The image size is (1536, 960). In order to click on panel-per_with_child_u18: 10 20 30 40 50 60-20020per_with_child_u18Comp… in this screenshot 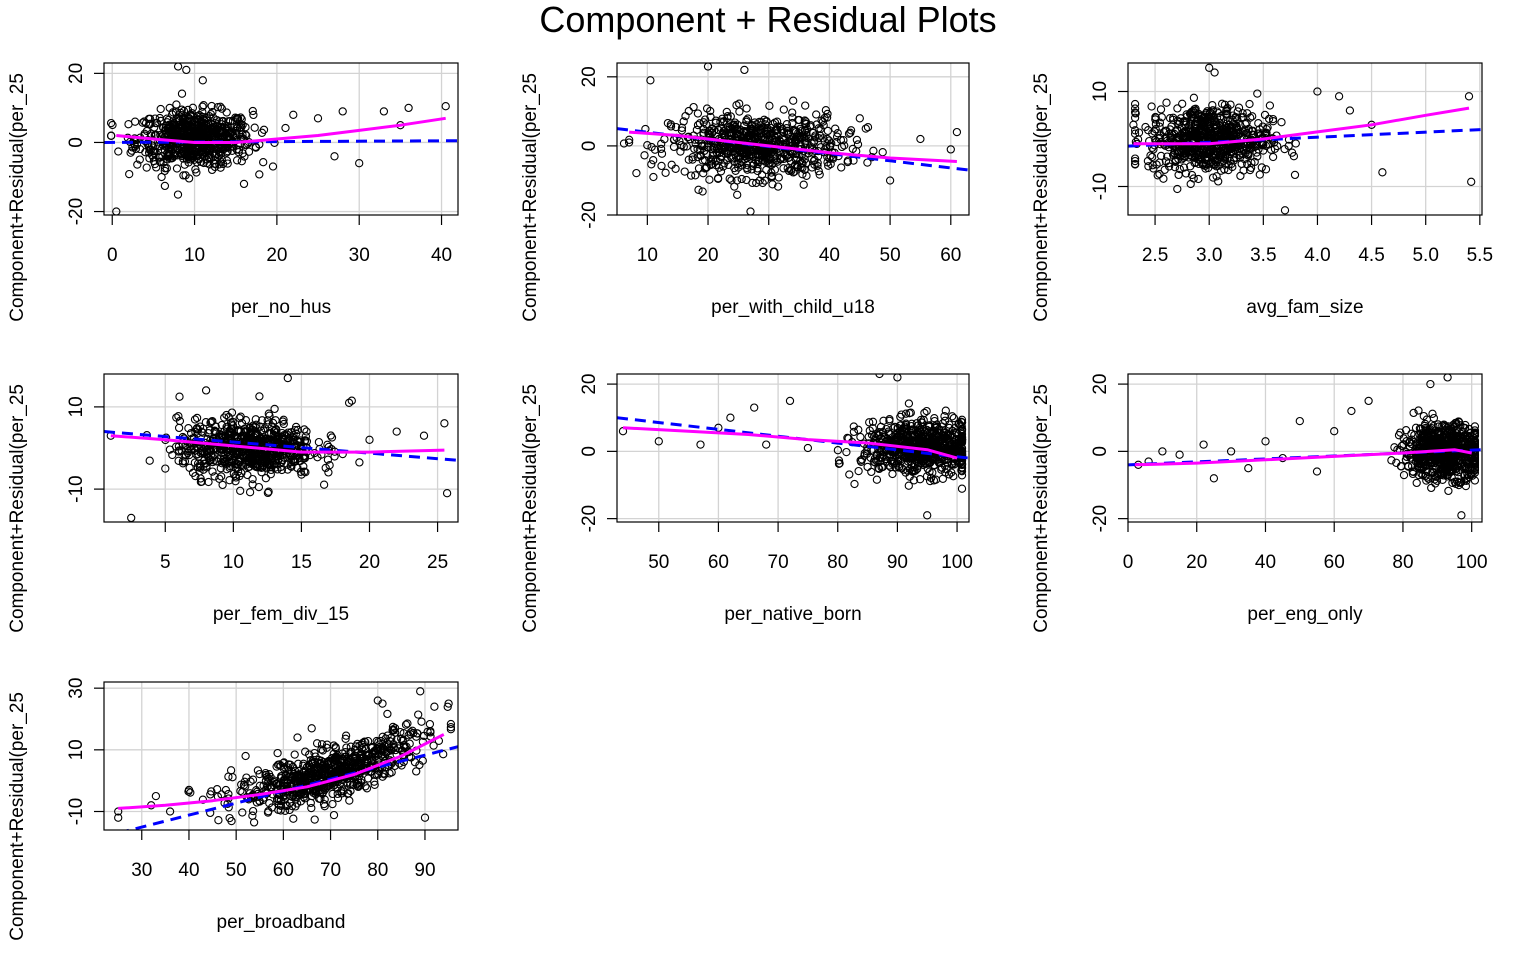, I will do `click(745, 192)`.